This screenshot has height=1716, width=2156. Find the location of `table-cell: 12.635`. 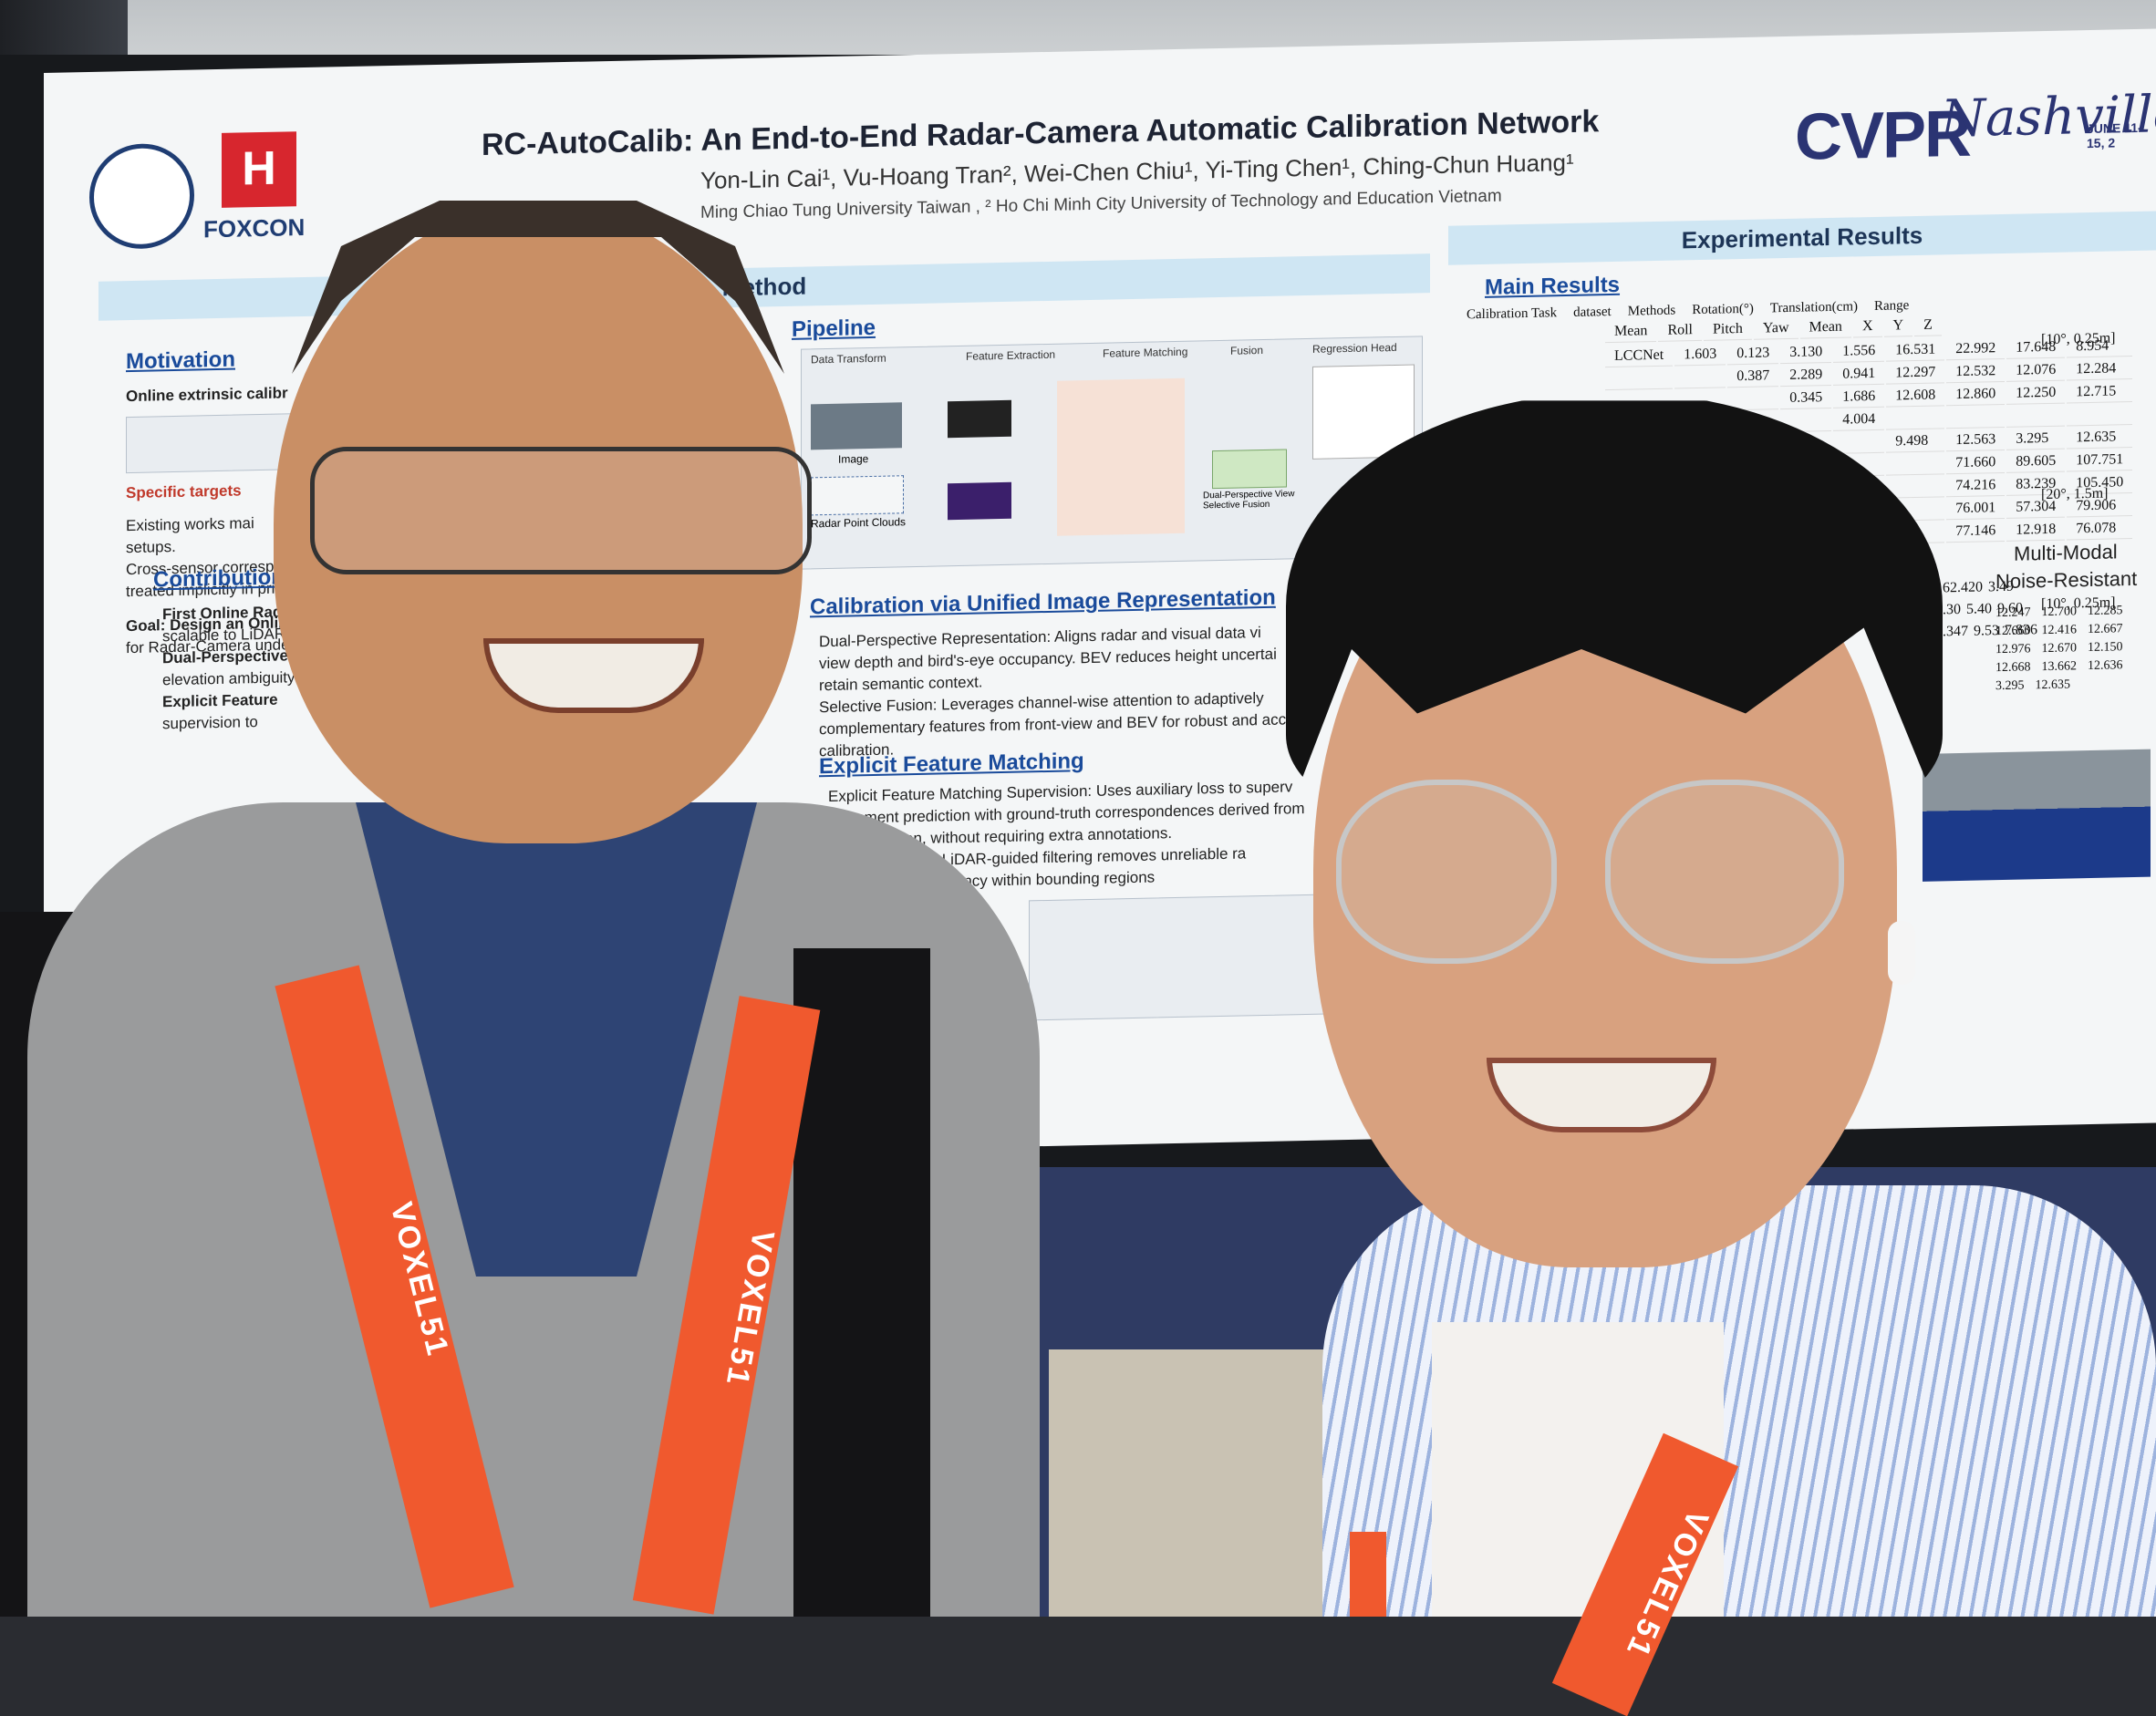

table-cell: 12.635 is located at coordinates (2100, 438).